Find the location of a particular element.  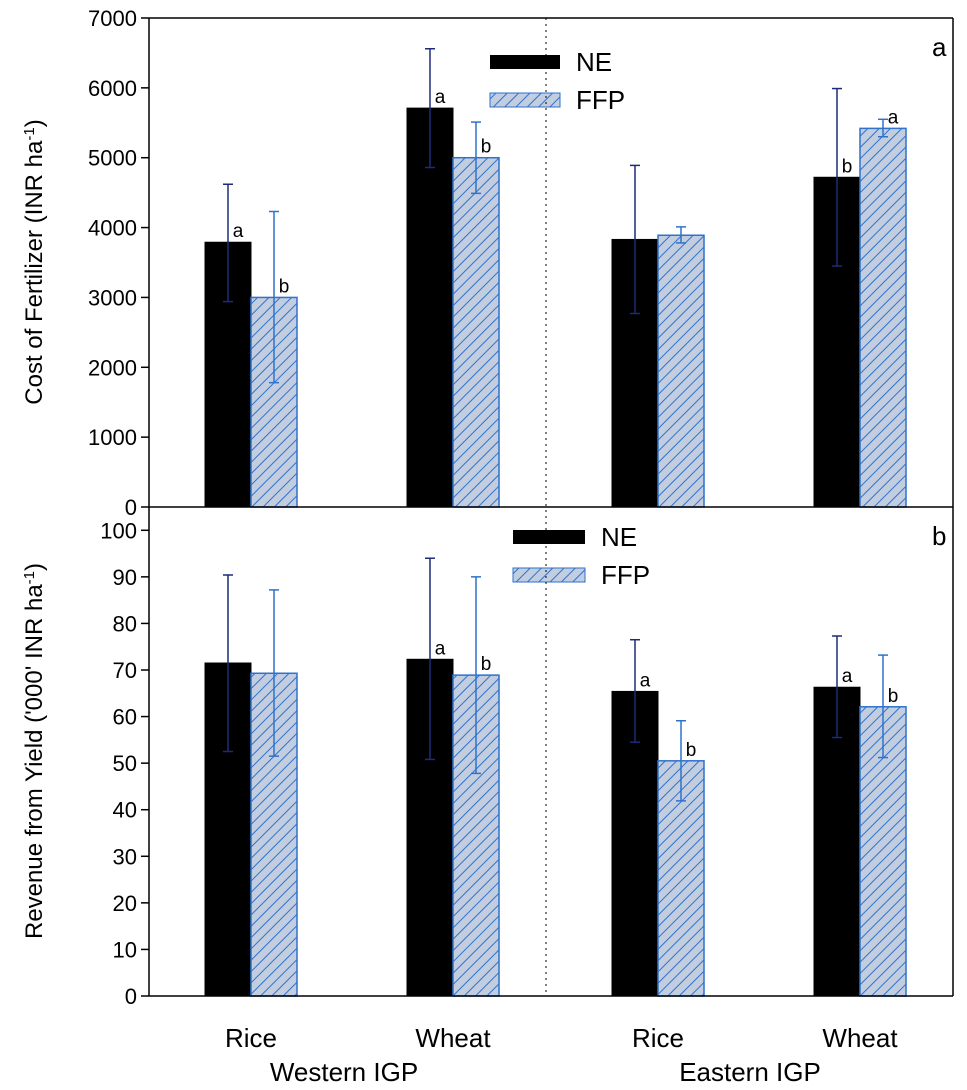

y-tick-label: 70 is located at coordinates (125, 670).